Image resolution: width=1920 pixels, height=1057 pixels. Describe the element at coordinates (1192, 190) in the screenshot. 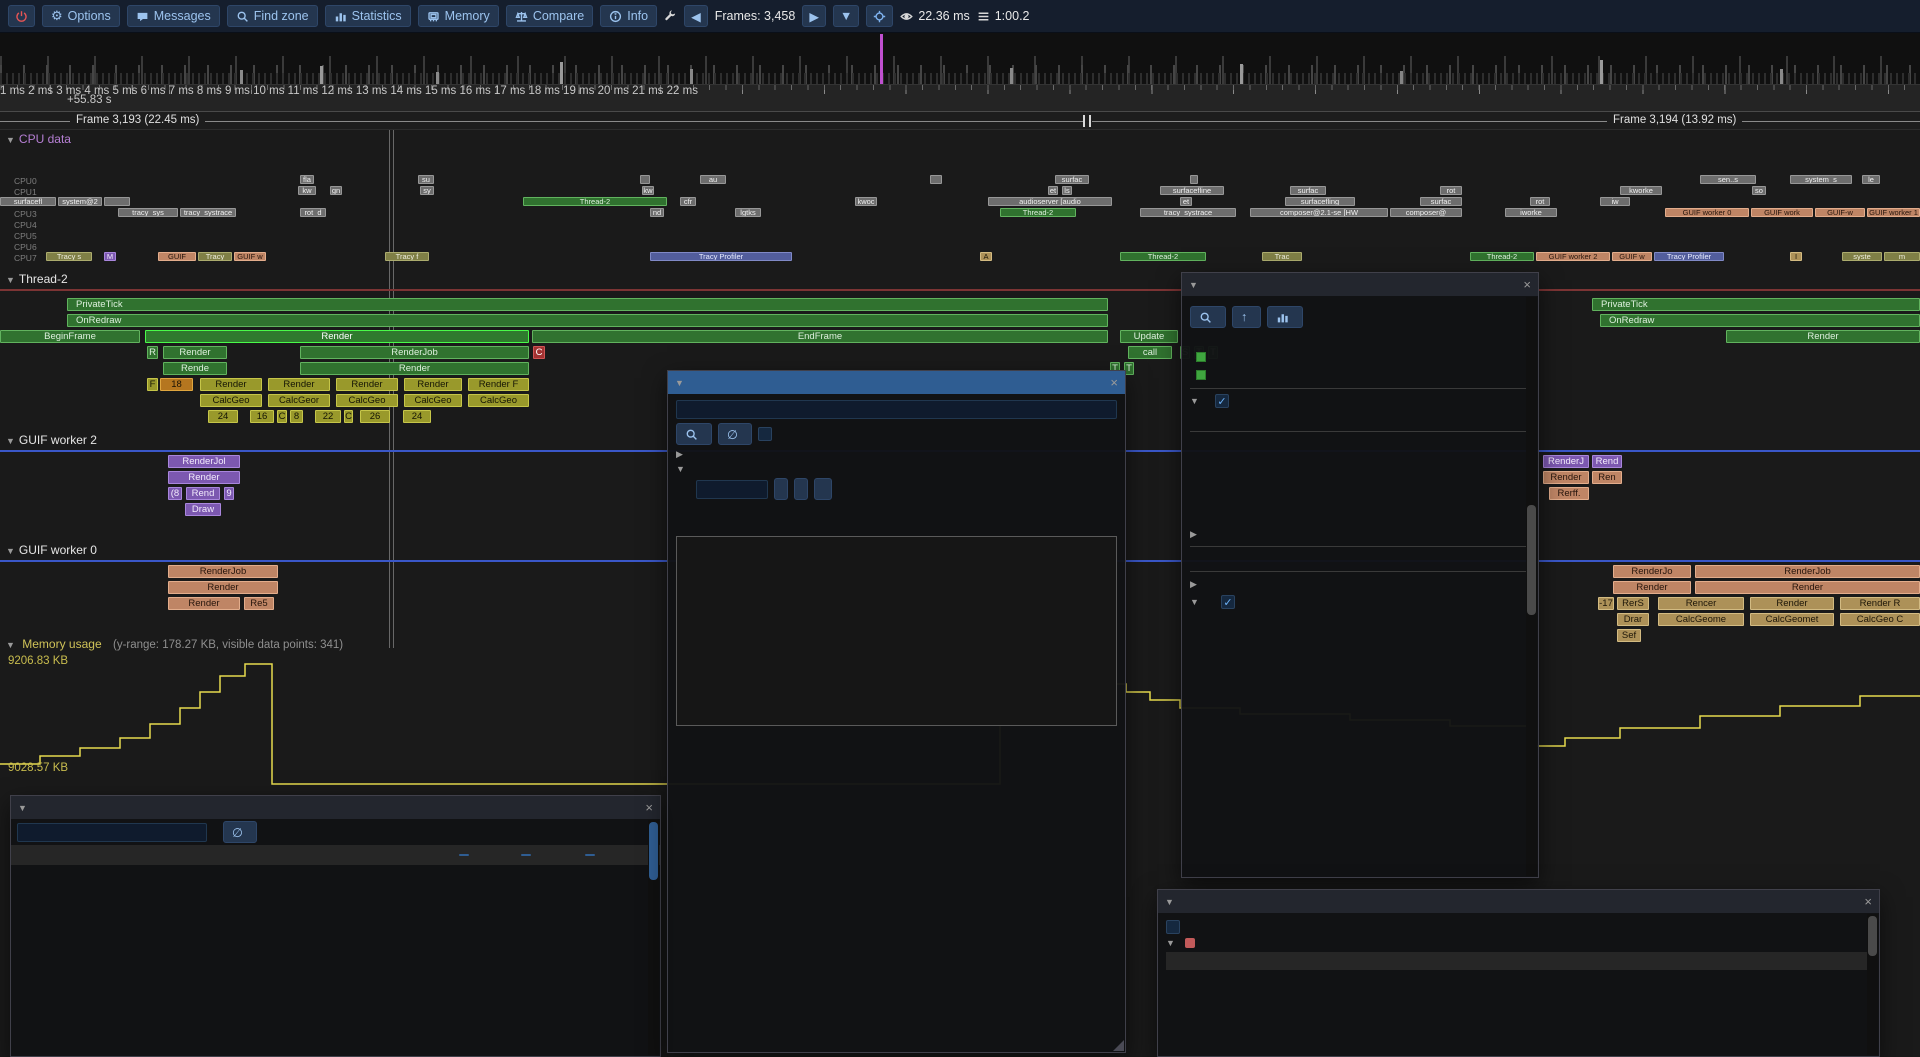

I see `cpu-zone: surfacefline` at that location.